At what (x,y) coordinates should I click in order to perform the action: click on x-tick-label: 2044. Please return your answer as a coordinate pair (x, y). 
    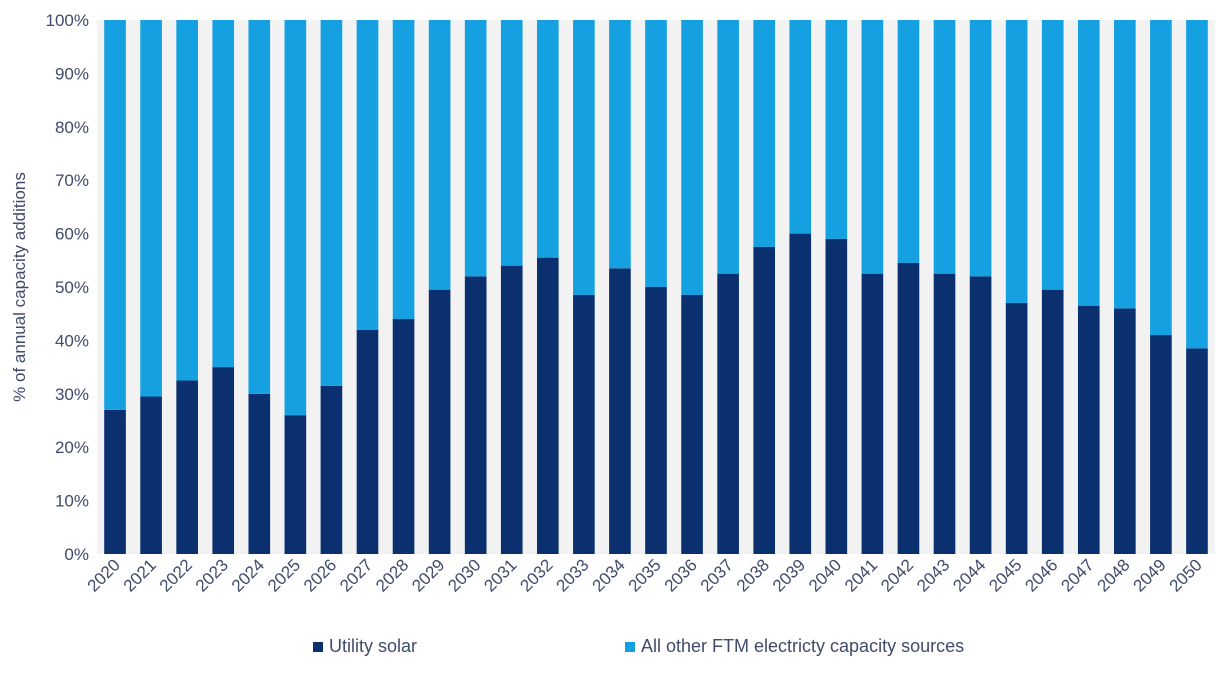
    Looking at the image, I should click on (969, 575).